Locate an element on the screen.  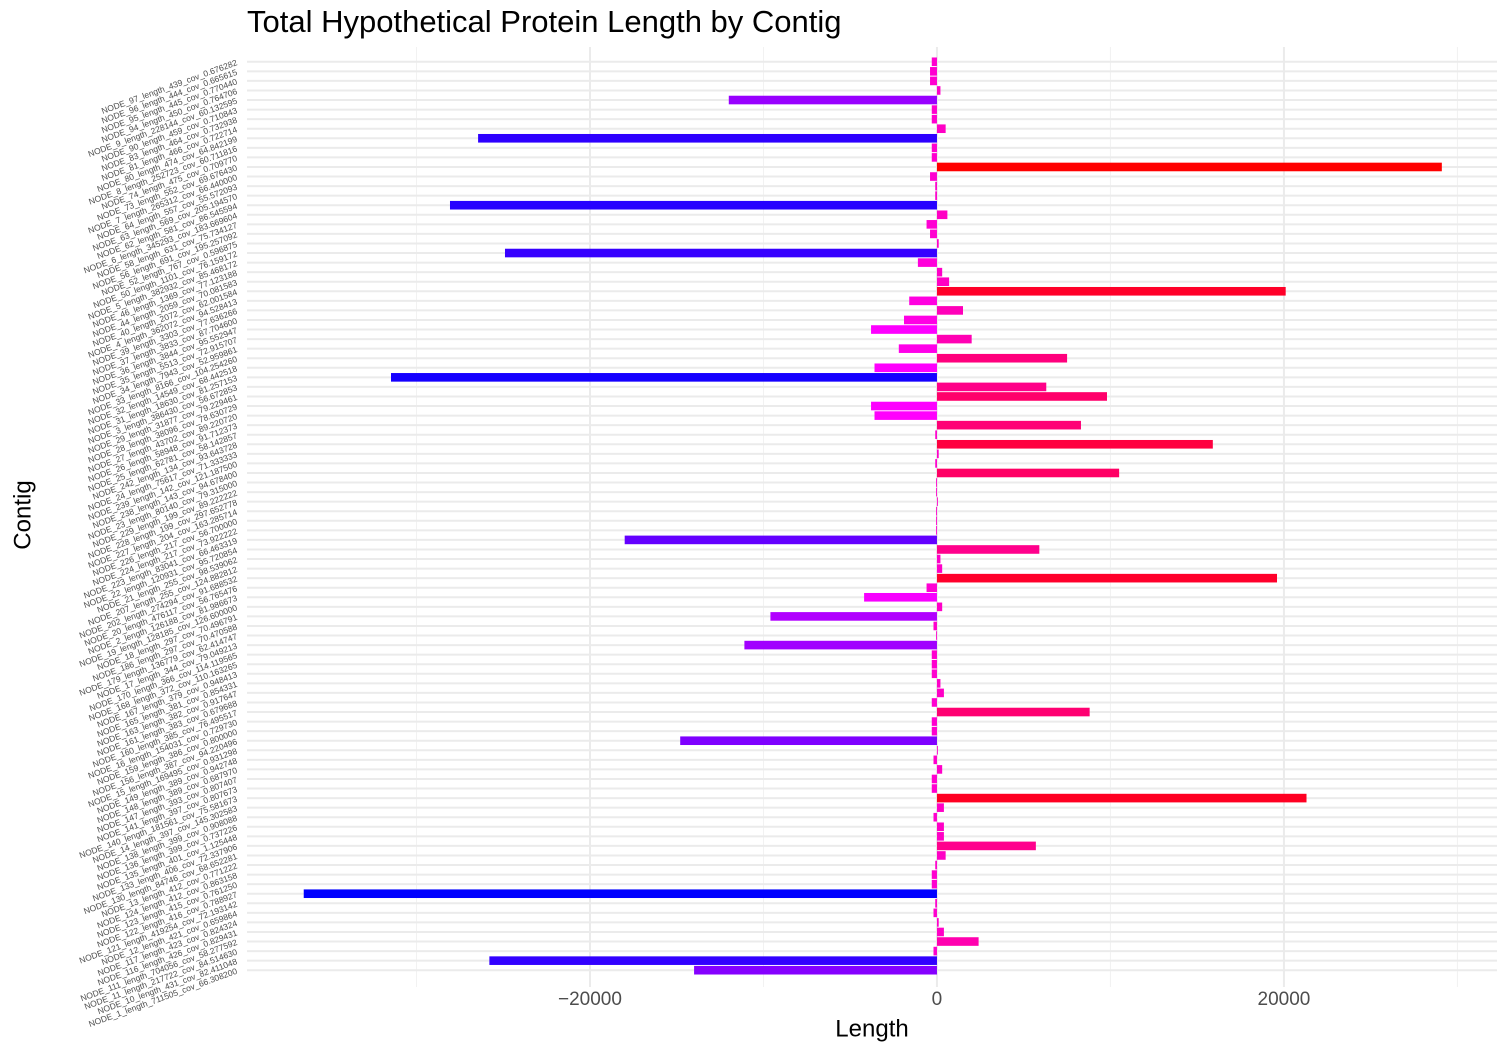
x-tick-label: 0 is located at coordinates (937, 999).